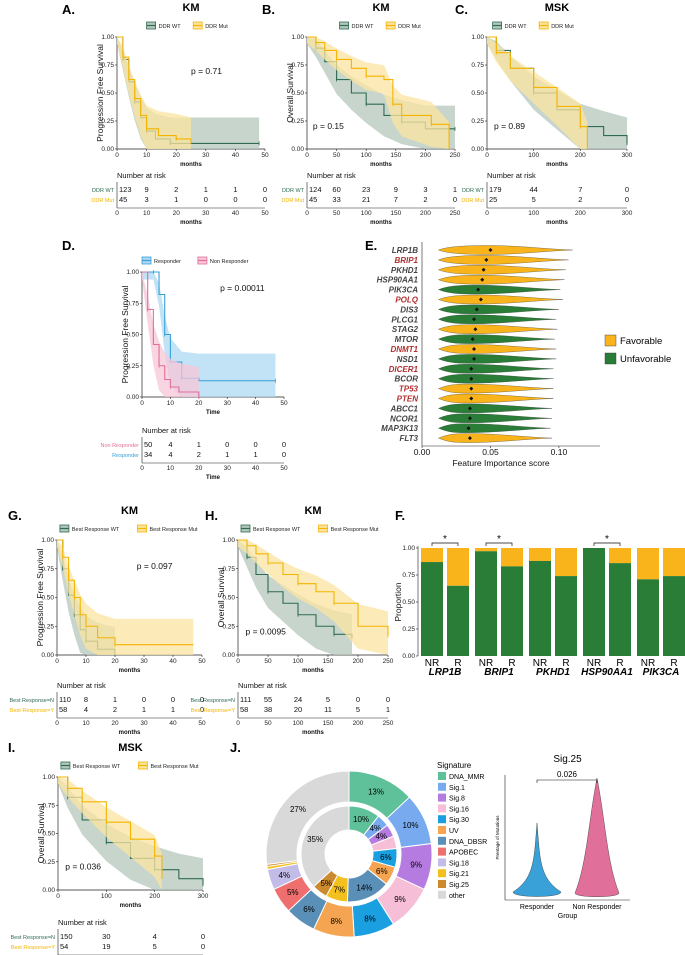 This screenshot has width=685, height=955. Describe the element at coordinates (355, 530) in the screenshot. I see `legend-entry: Best Response Mut` at that location.